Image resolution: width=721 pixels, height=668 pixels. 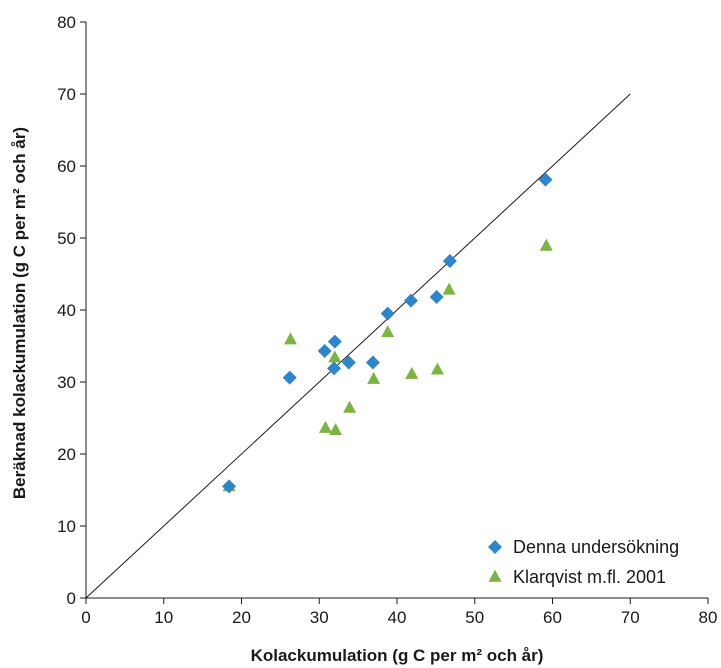 I want to click on y-tick-label: 10, so click(x=66, y=526).